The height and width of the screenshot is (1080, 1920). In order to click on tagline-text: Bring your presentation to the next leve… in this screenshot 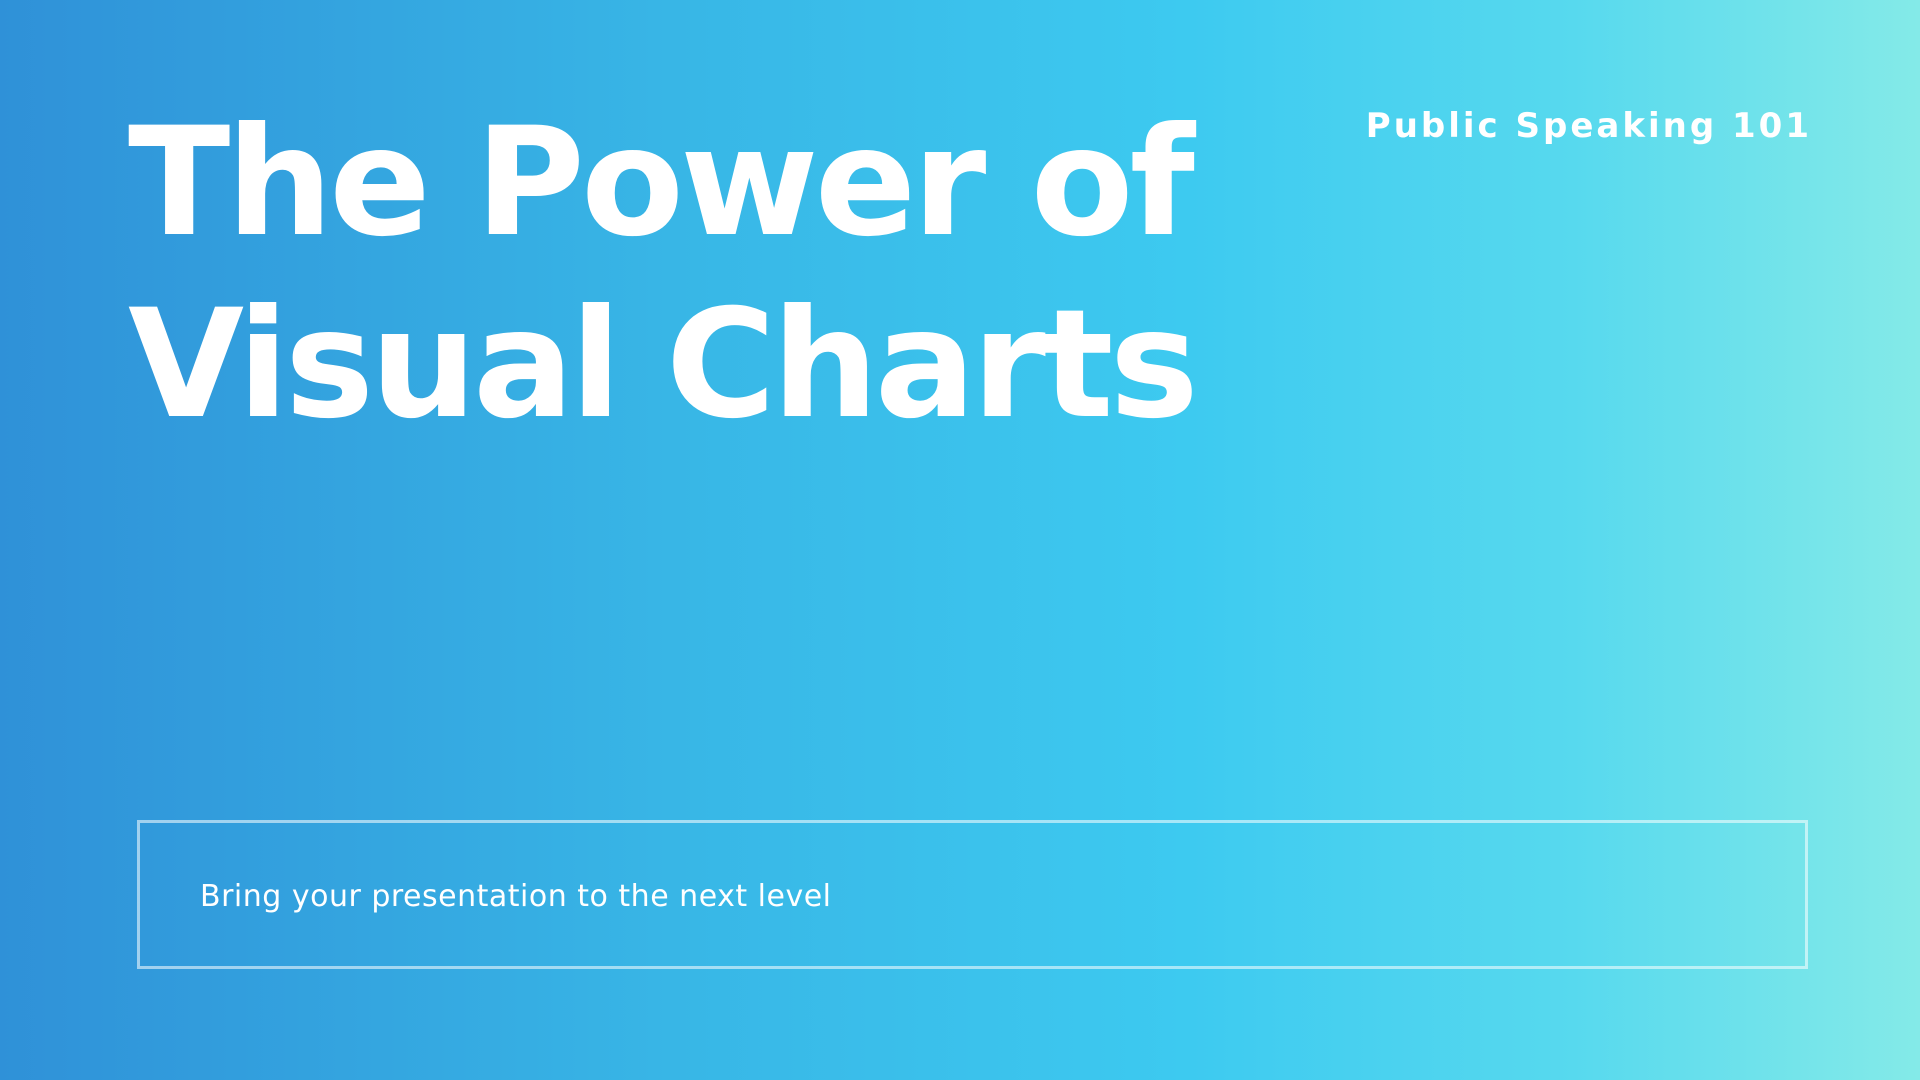, I will do `click(516, 896)`.